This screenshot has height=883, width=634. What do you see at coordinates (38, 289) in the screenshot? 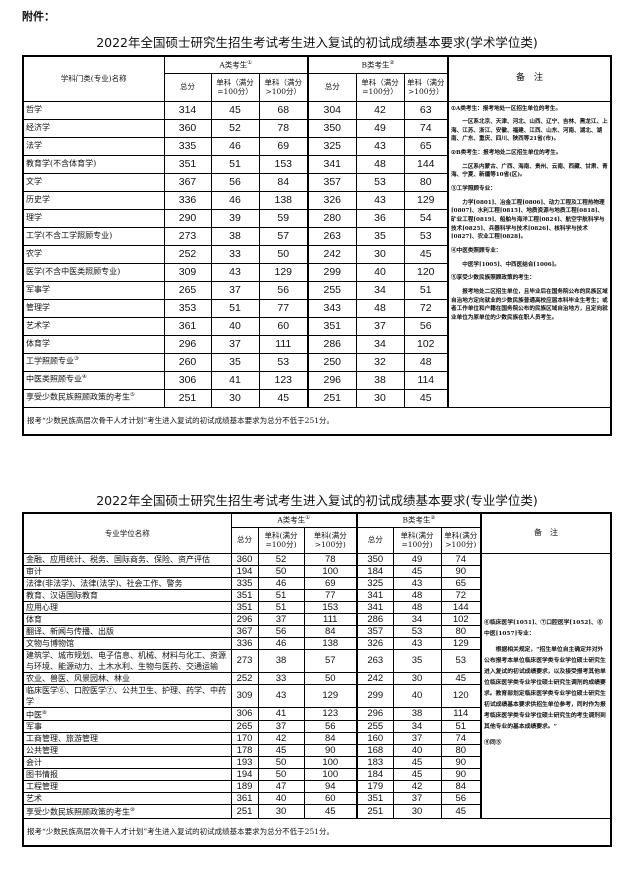
I see `row-name-text: 军事学` at bounding box center [38, 289].